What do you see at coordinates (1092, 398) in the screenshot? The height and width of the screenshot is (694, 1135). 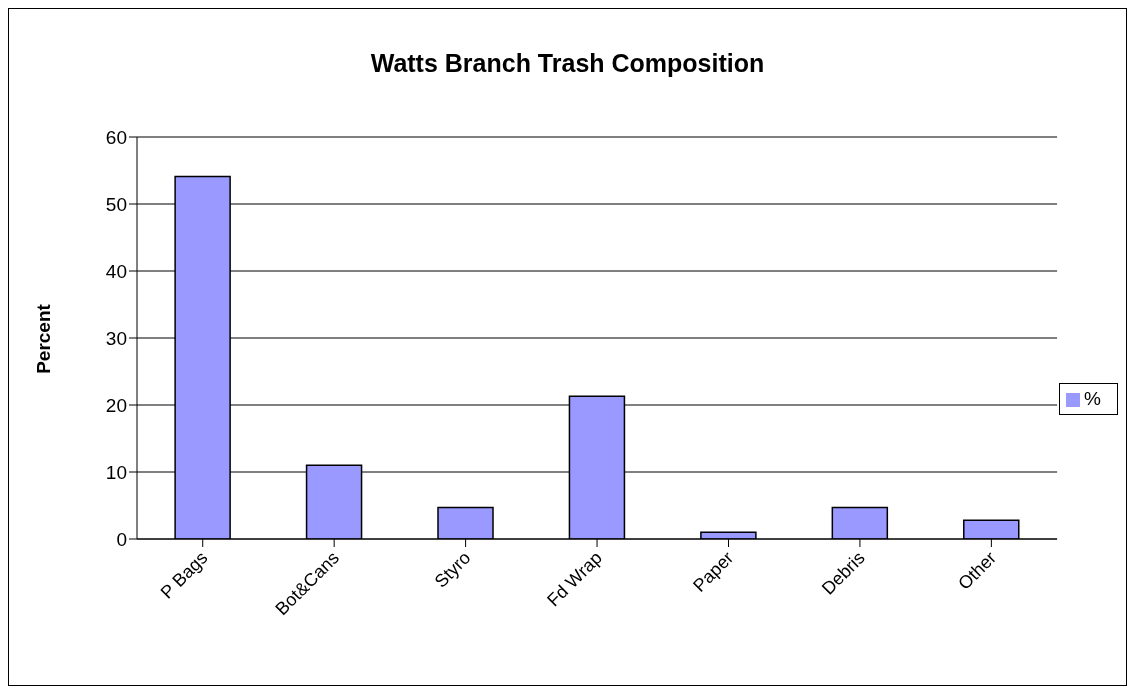 I see `legend-label: %` at bounding box center [1092, 398].